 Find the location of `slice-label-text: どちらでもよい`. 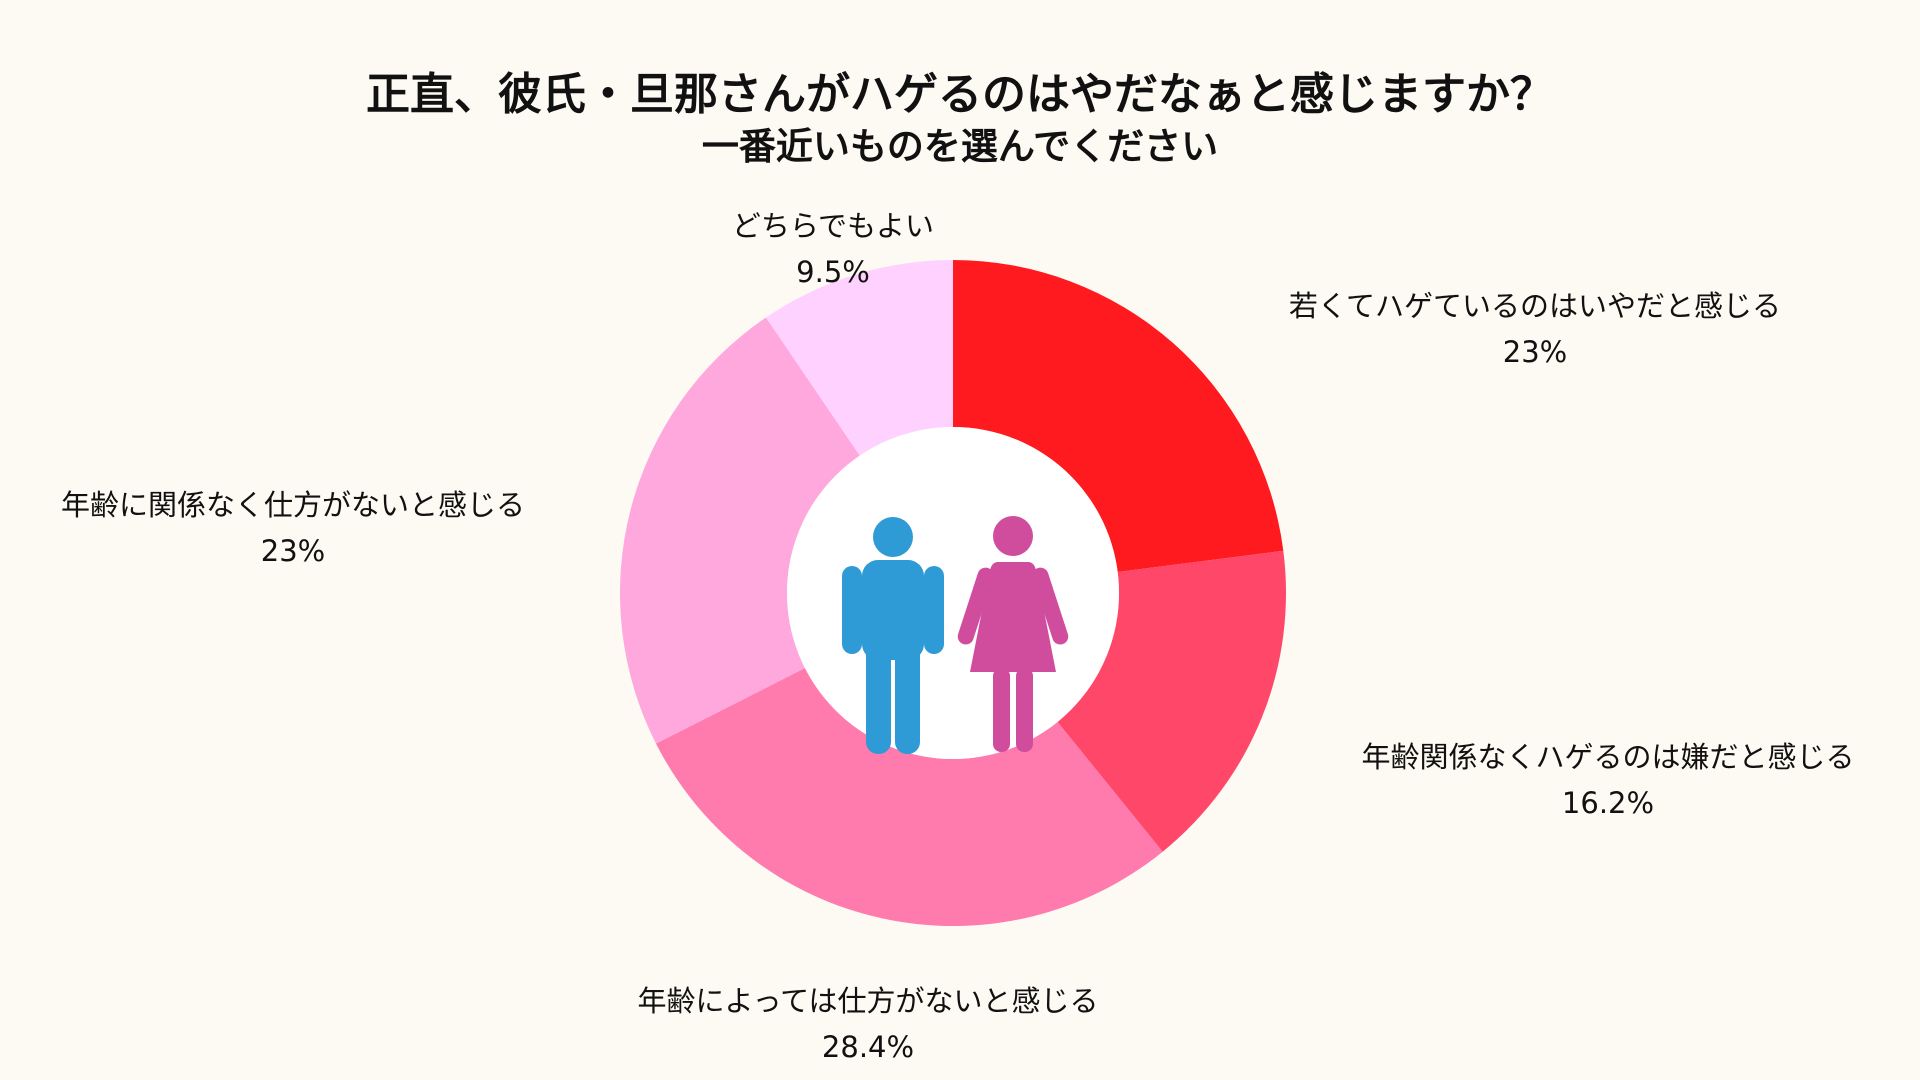

slice-label-text: どちらでもよい is located at coordinates (833, 226).